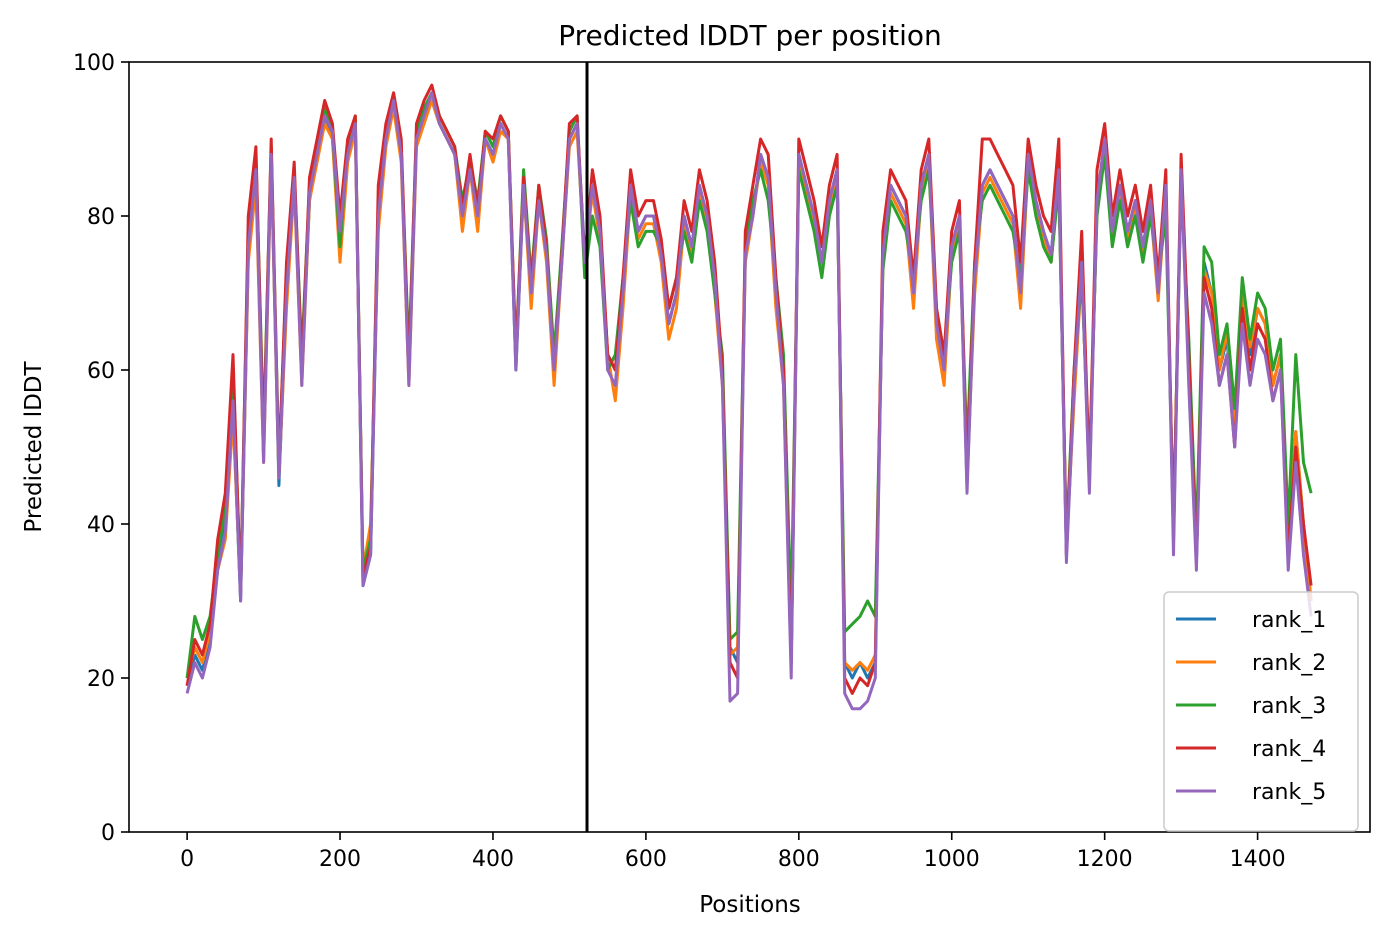 The width and height of the screenshot is (1391, 939). I want to click on legend-label-rank_5: rank_5, so click(1289, 792).